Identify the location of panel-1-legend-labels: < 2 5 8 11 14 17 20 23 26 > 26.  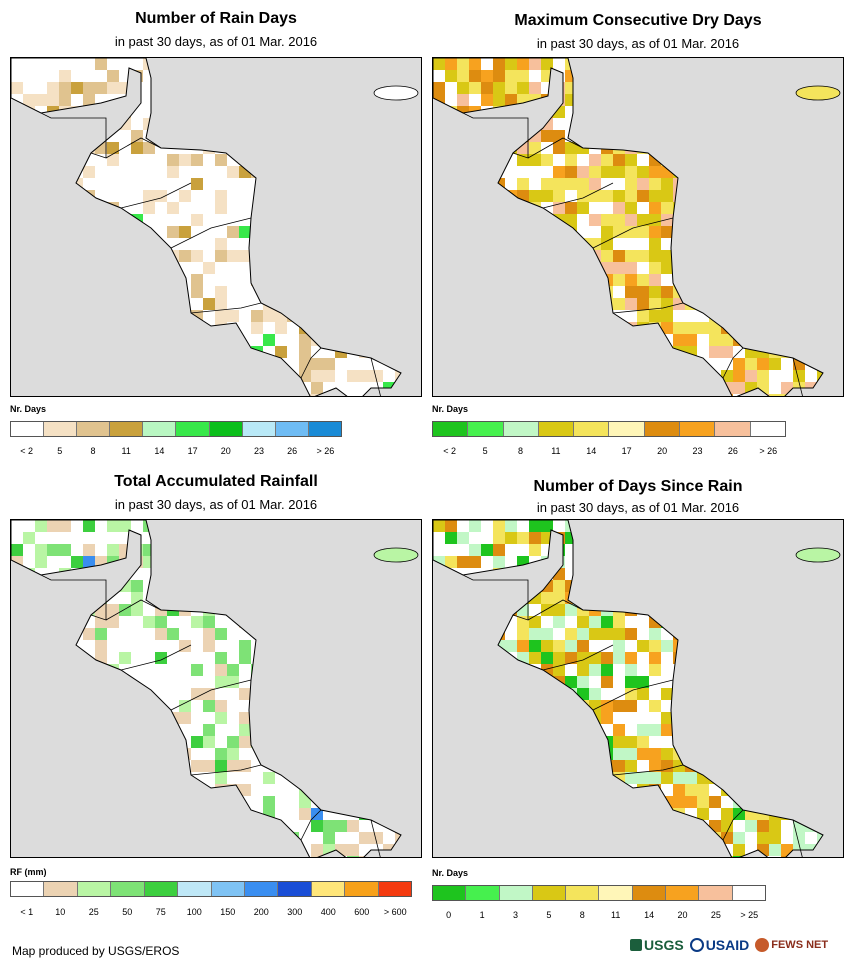
(176, 452).